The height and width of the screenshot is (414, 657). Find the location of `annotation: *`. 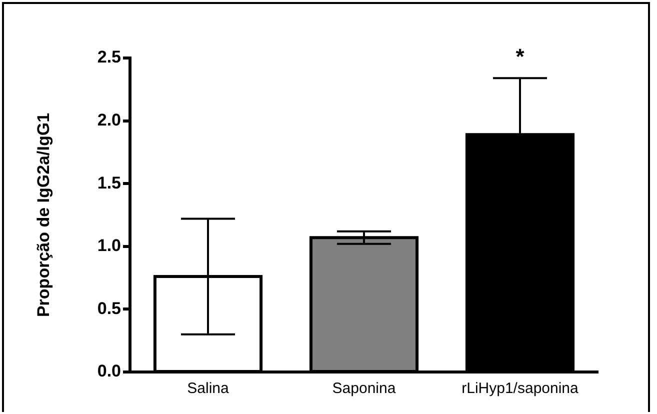

annotation: * is located at coordinates (520, 57).